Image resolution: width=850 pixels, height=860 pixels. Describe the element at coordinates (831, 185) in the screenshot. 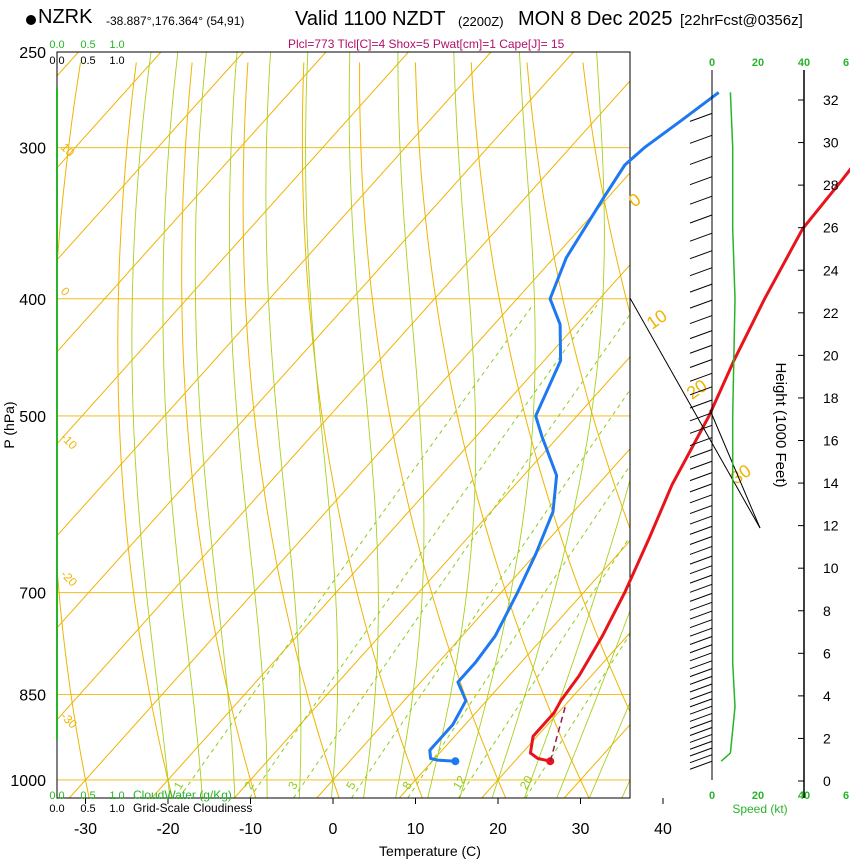

I see `height-tick-label: 28` at that location.